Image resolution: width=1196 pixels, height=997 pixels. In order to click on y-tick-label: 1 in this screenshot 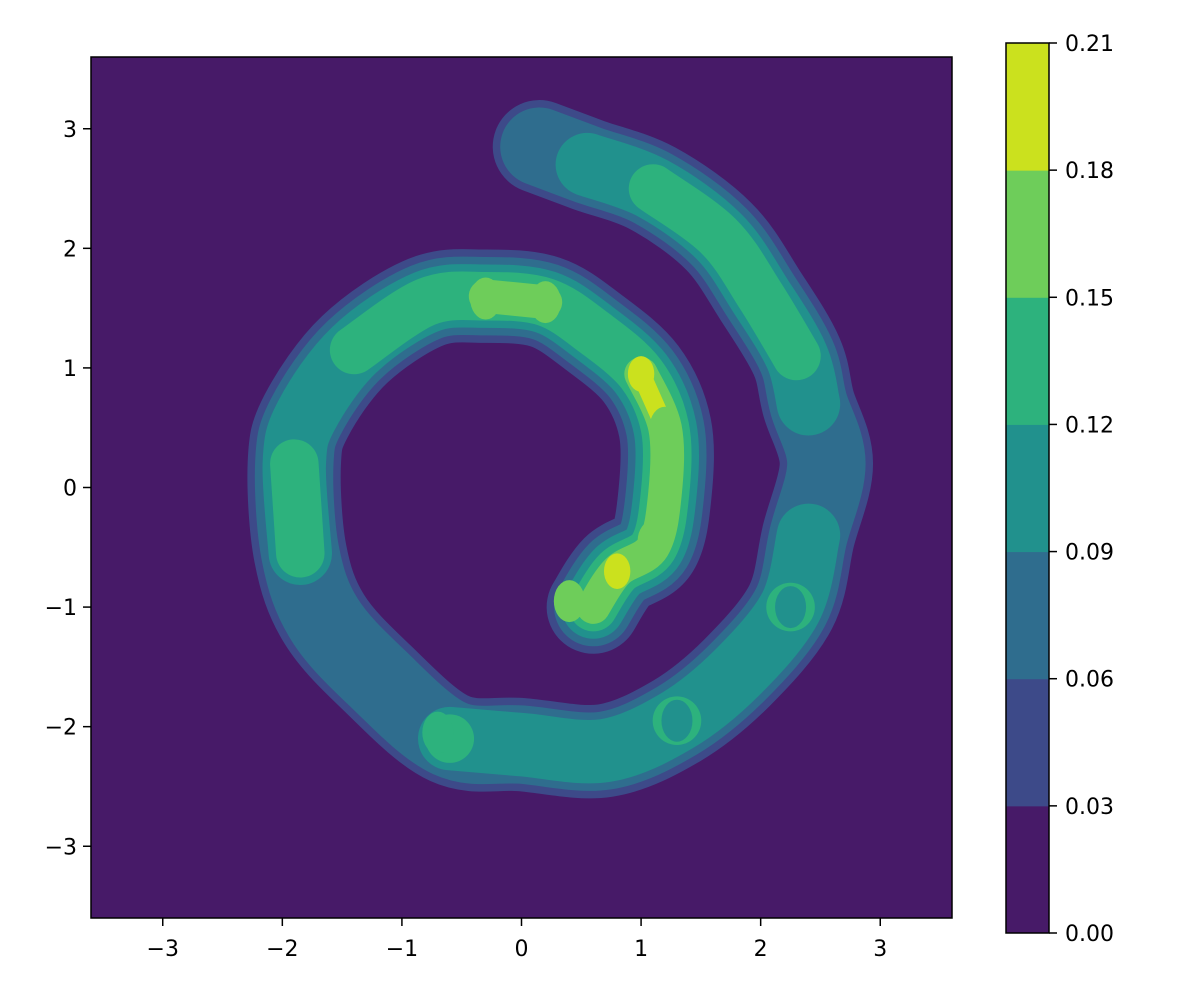, I will do `click(70, 369)`.